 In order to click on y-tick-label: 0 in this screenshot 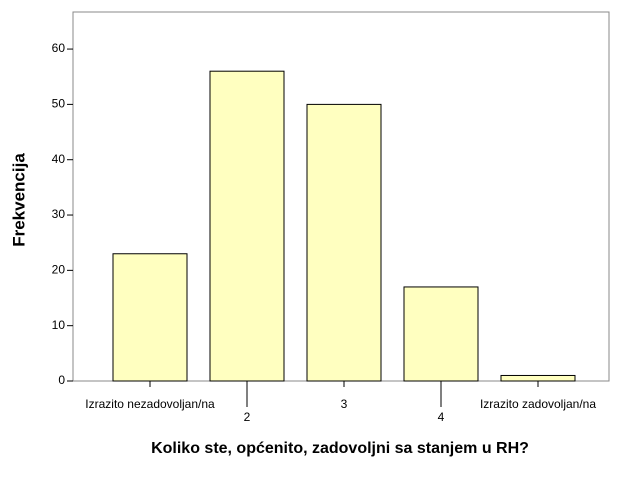, I will do `click(61, 380)`.